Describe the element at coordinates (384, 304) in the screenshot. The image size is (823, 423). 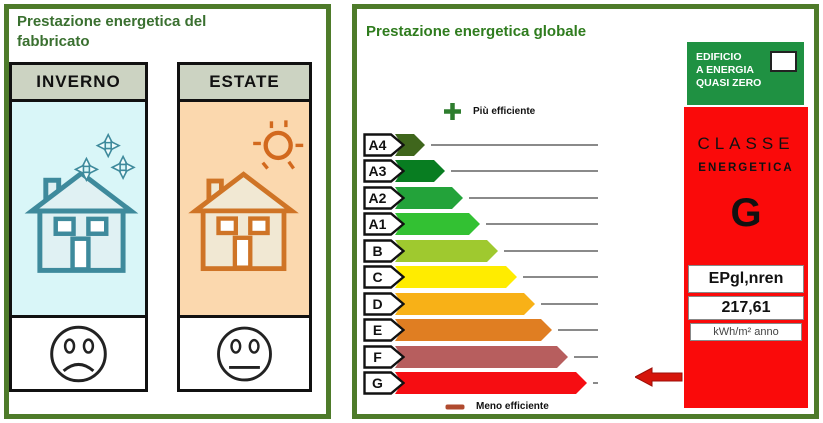
I see `class-label-d: D` at that location.